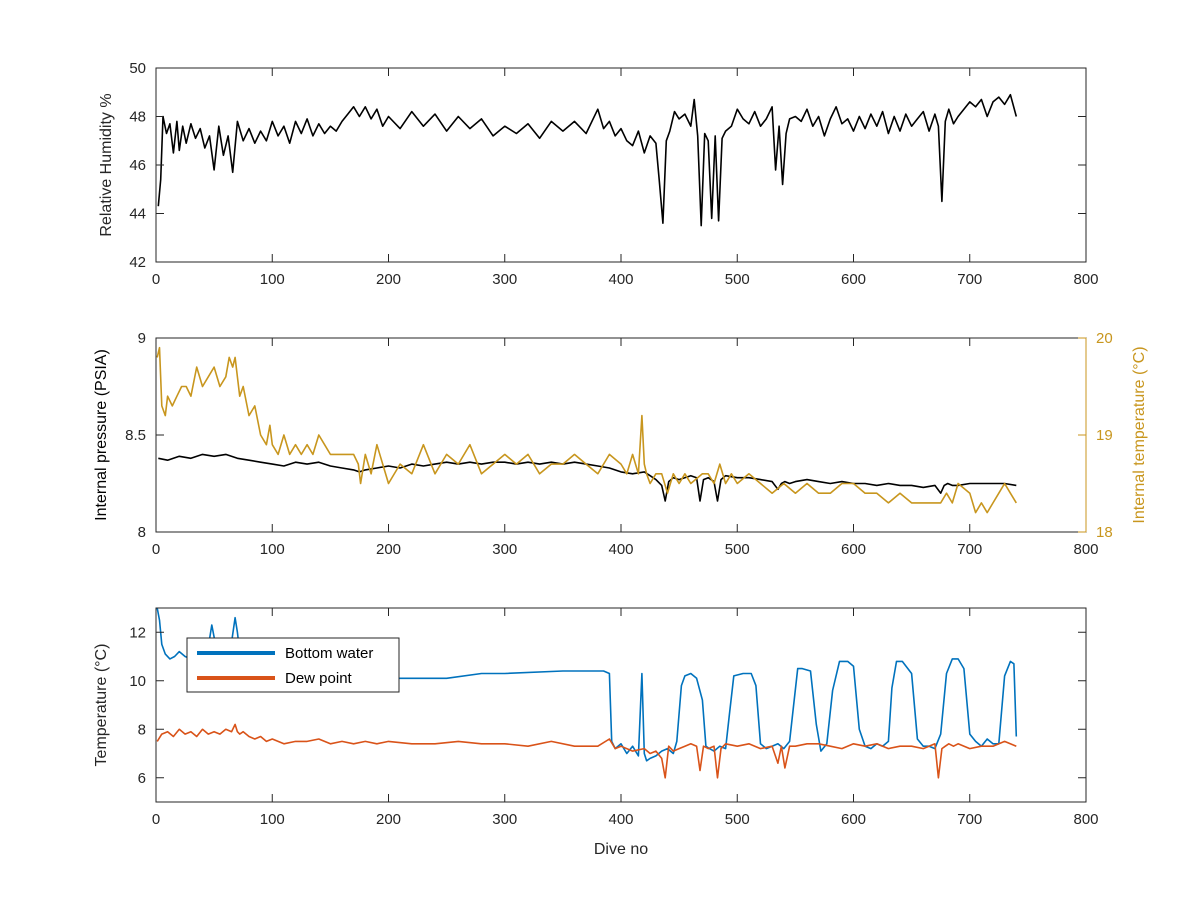  I want to click on y-tick-label: 10, so click(137, 681).